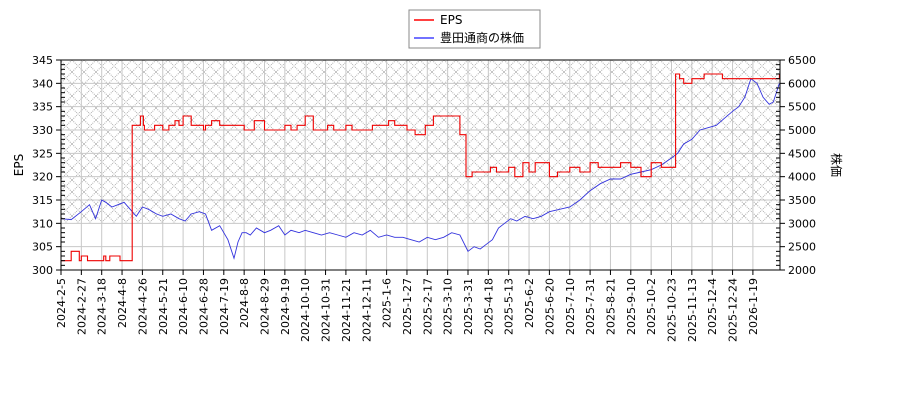  I want to click on x-tick-label: 2024-8-29, so click(265, 306).